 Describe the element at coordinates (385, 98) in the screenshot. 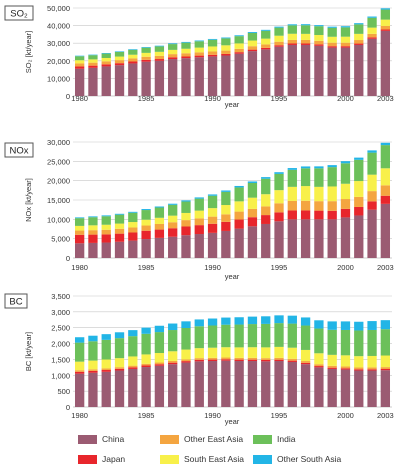

I see `x-tick-label: 2003` at that location.